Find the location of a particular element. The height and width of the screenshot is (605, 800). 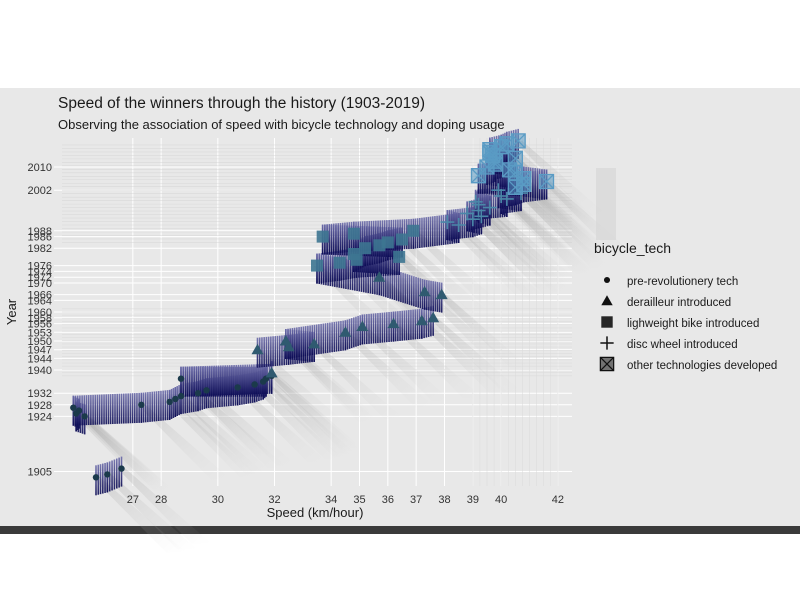

y-tick-label: 1953 is located at coordinates (40, 333).